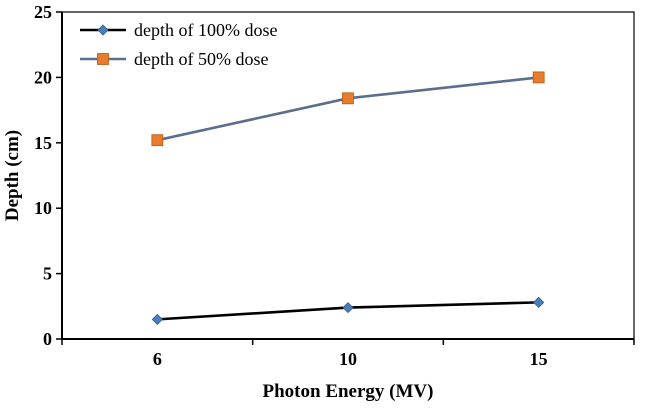 The width and height of the screenshot is (650, 416). I want to click on x-tick-label: 6, so click(157, 359).